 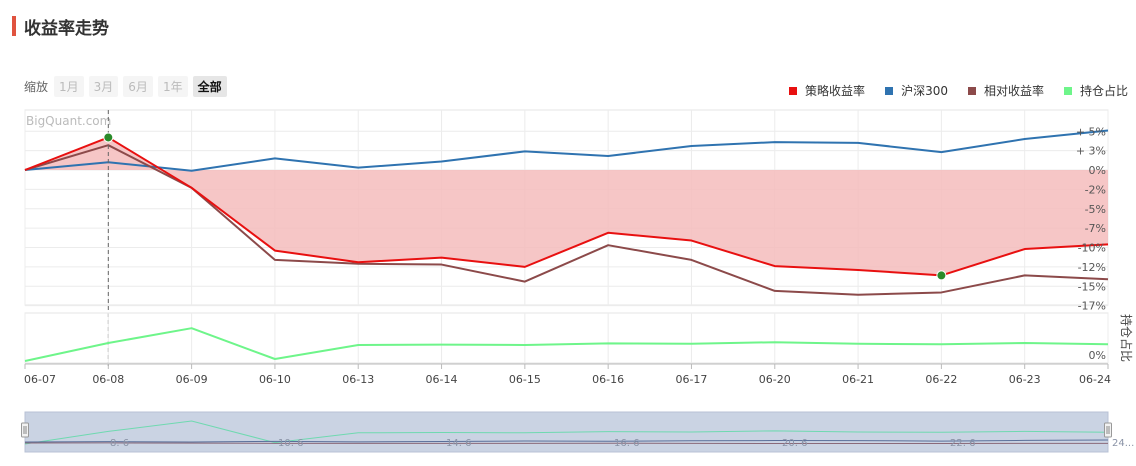 I want to click on navigator-handle-right, so click(x=1108, y=430).